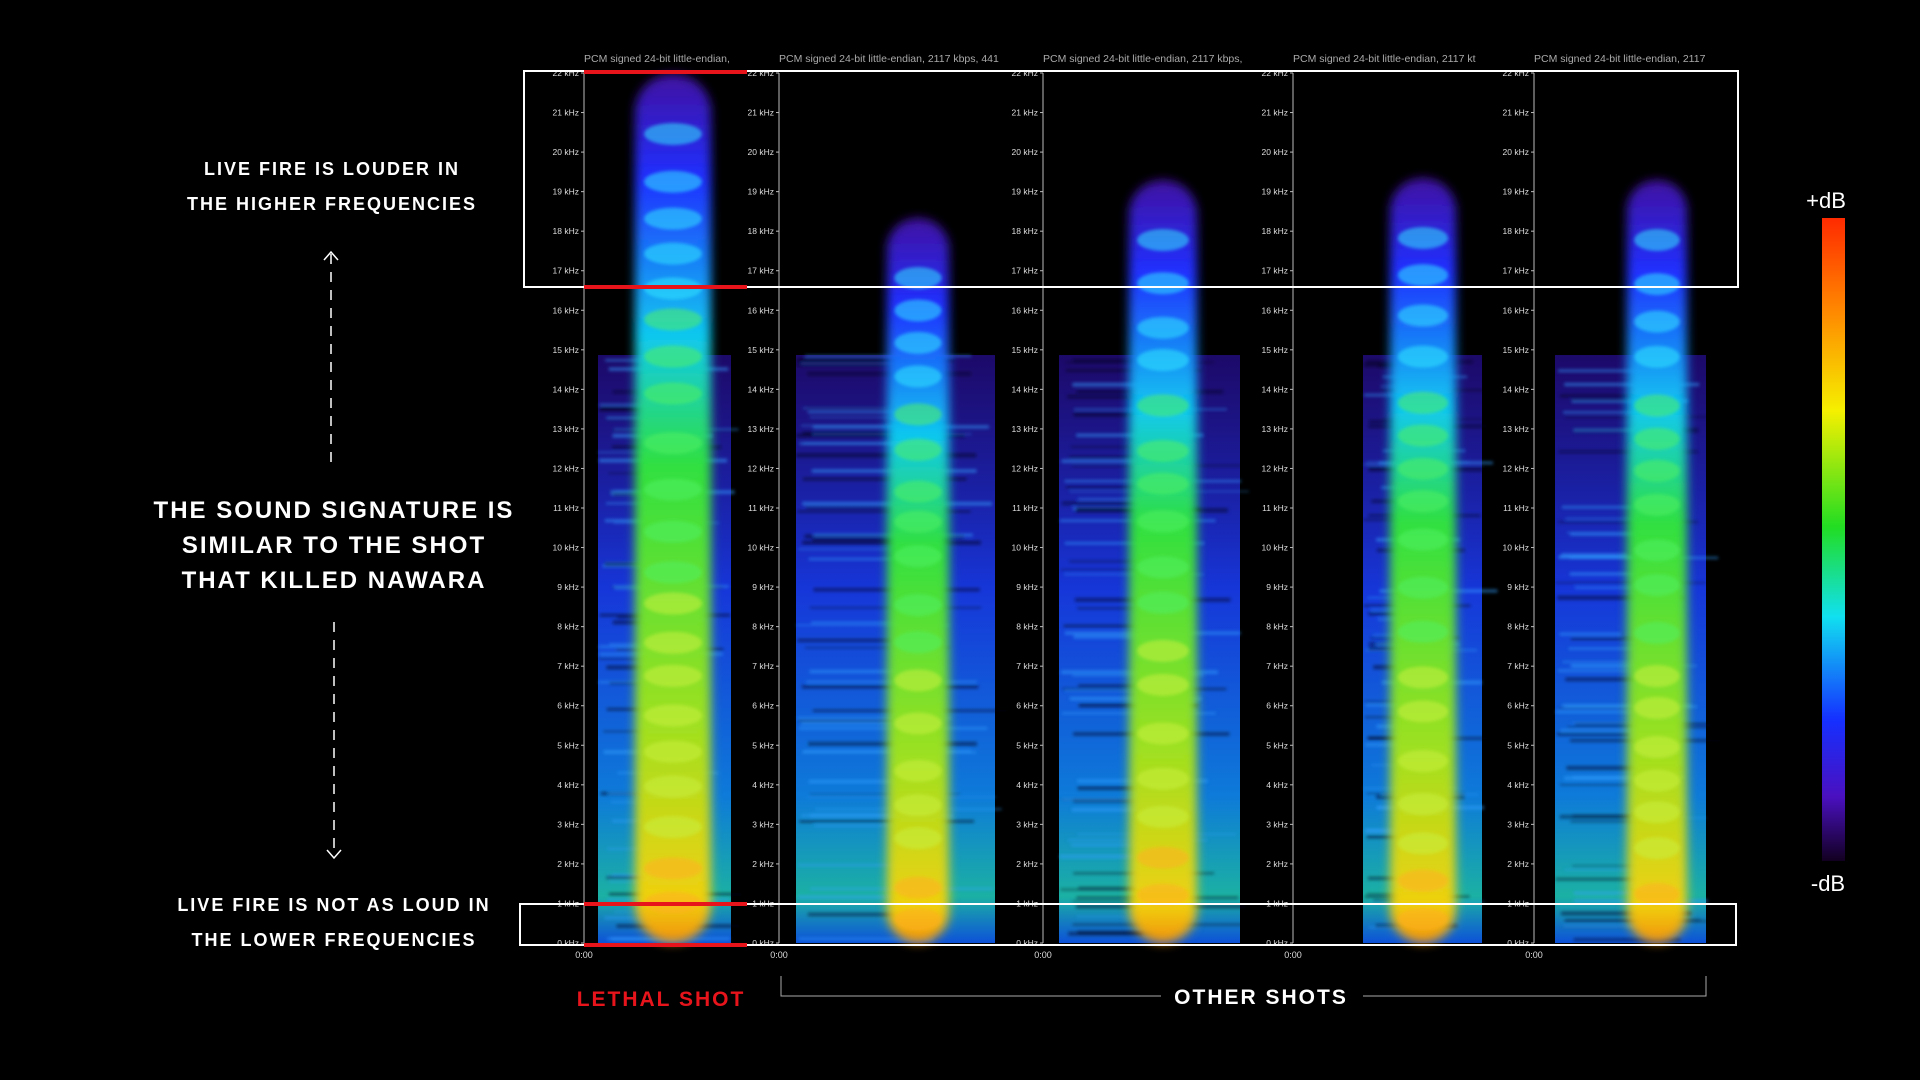 The width and height of the screenshot is (1920, 1080). What do you see at coordinates (1518, 666) in the screenshot?
I see `frequency-tick-label: 7 kHz` at bounding box center [1518, 666].